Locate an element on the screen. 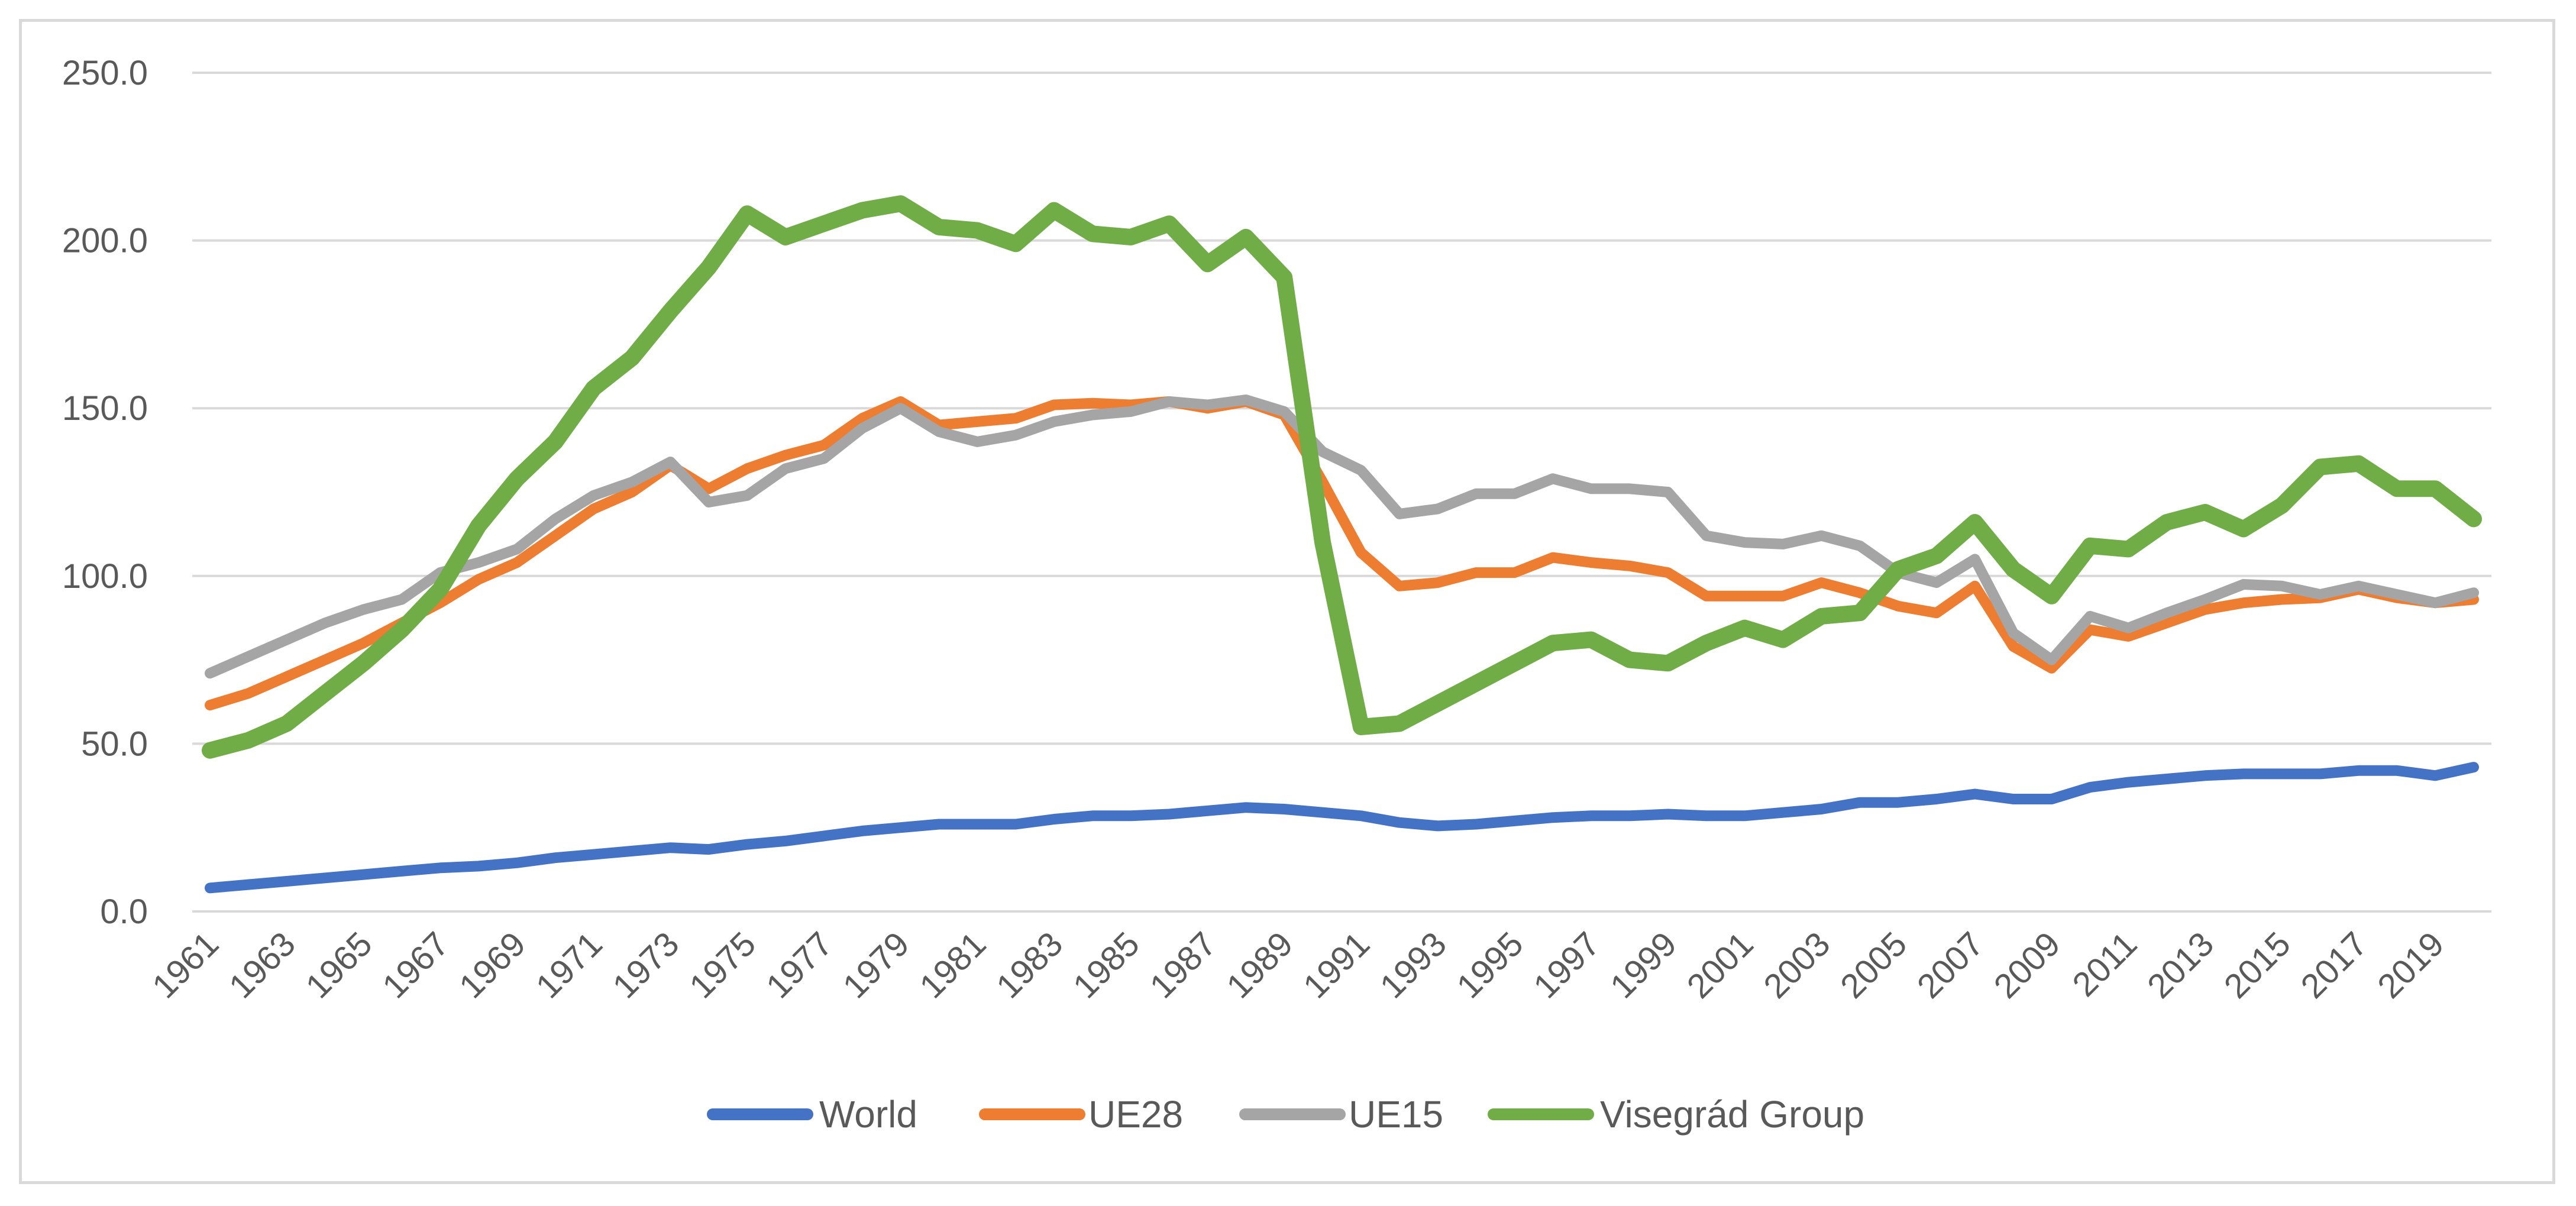  x-tick-label: 2003 is located at coordinates (1796, 964).